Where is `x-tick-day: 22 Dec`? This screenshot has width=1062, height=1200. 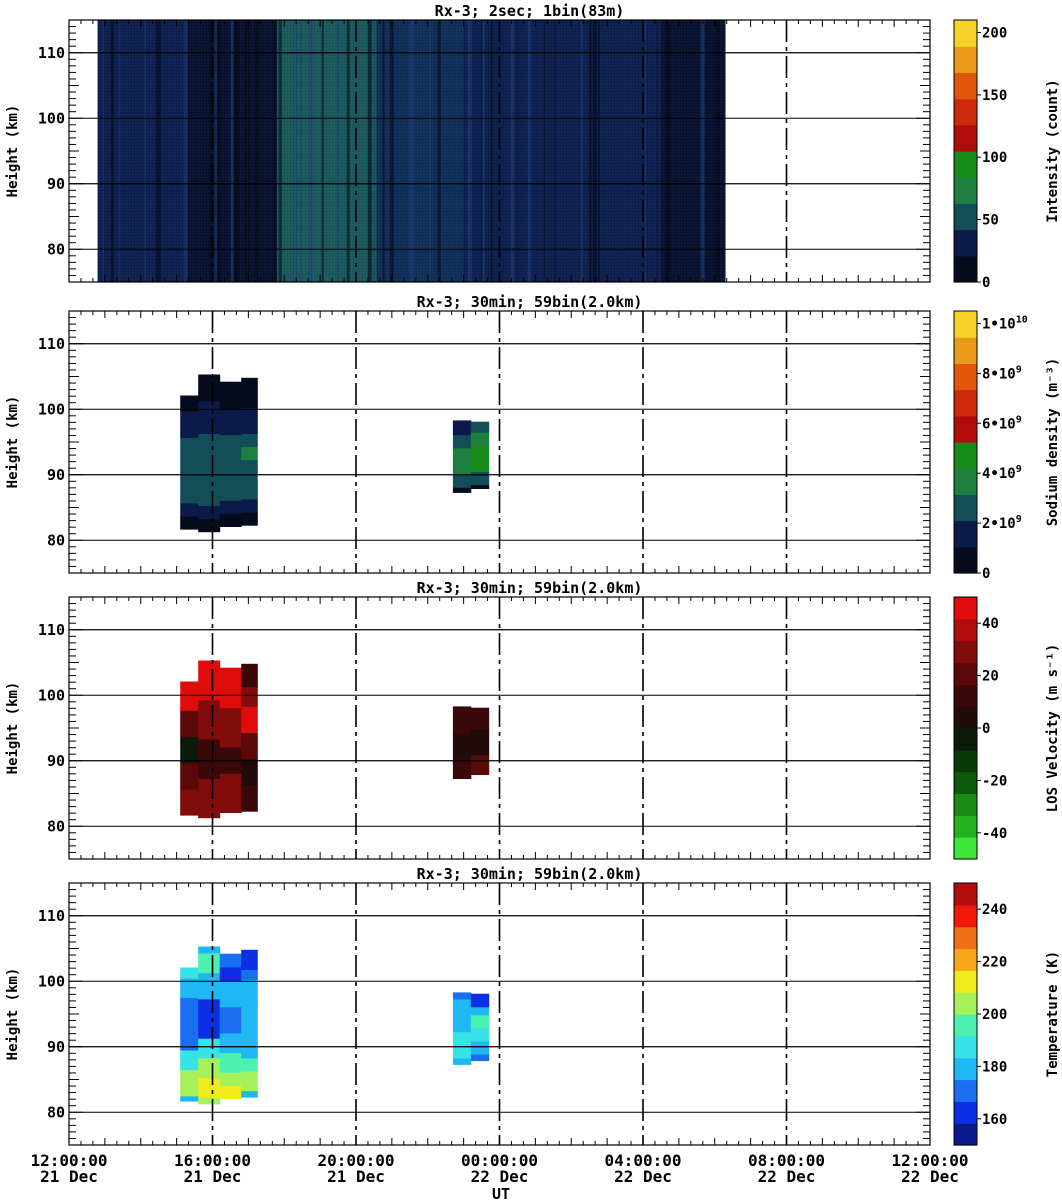 x-tick-day: 22 Dec is located at coordinates (500, 1176).